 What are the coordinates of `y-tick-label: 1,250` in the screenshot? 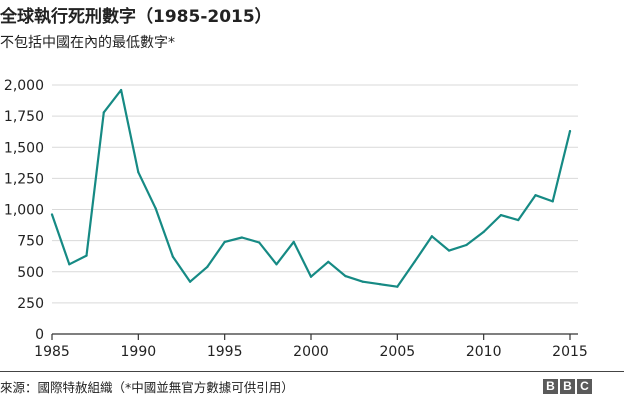 It's located at (24, 179).